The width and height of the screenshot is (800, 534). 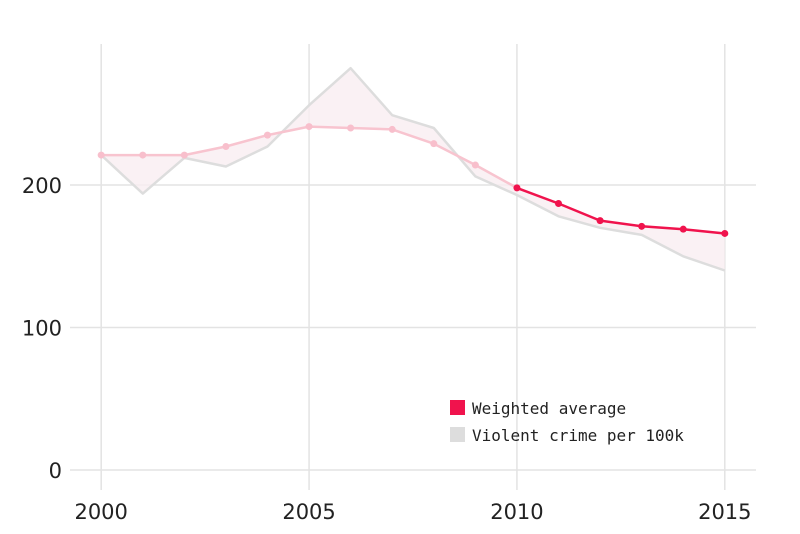 I want to click on y-tick-label: 200, so click(x=42, y=186).